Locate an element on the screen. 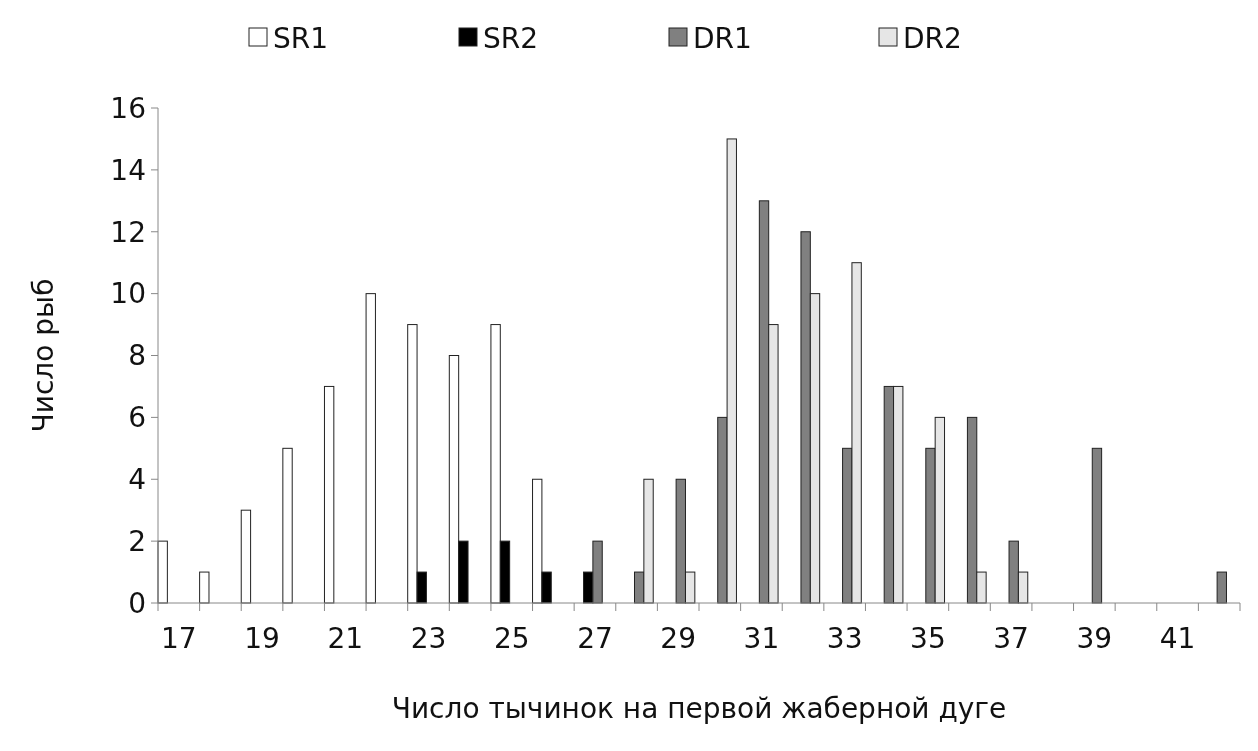  y-tick-label: 0 is located at coordinates (137, 603).